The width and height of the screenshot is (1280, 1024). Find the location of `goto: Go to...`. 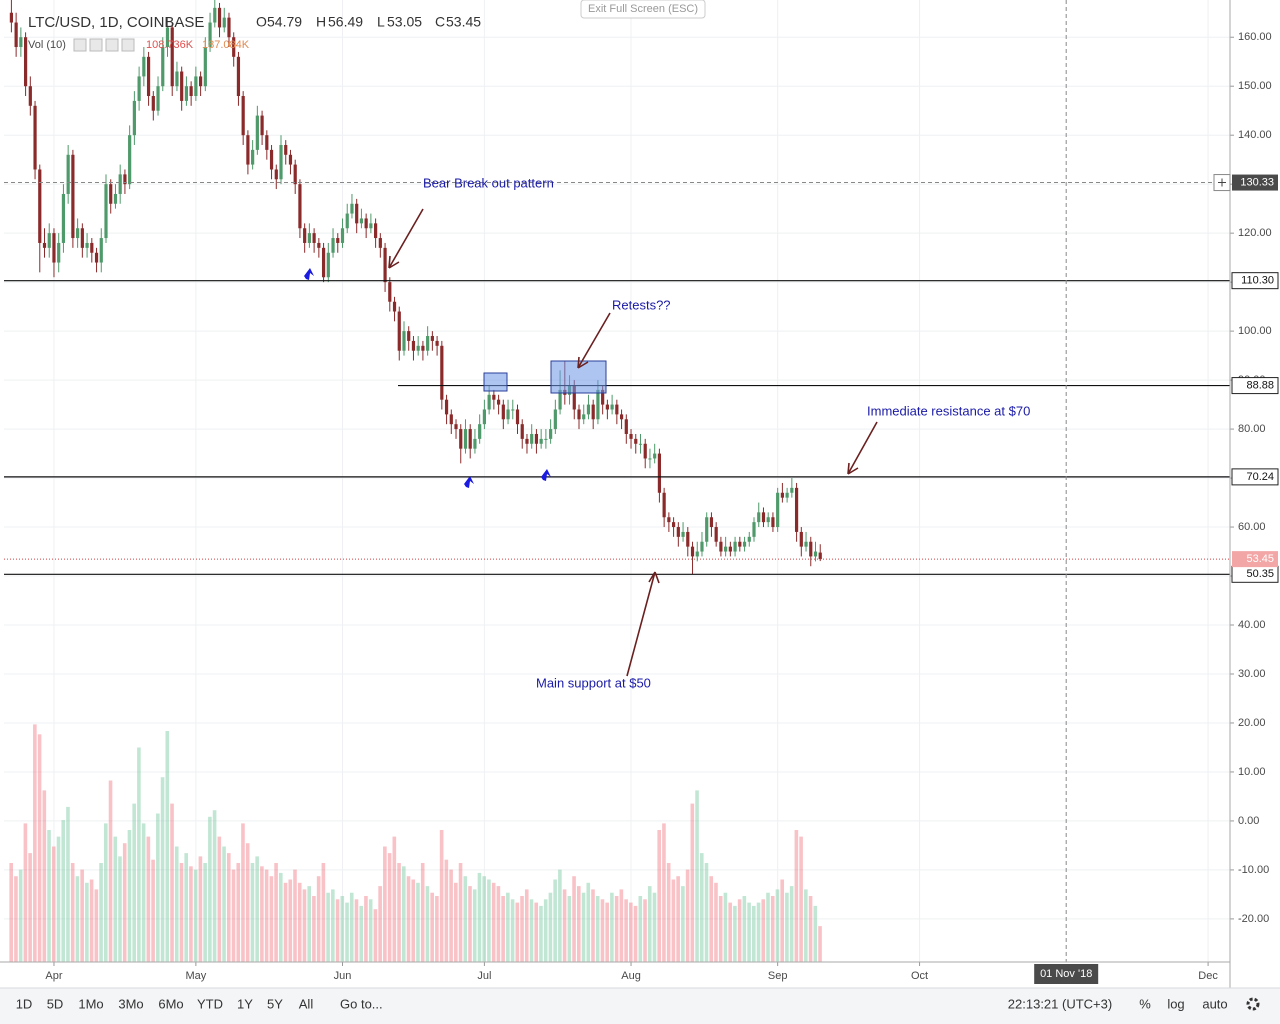

goto: Go to... is located at coordinates (361, 1003).